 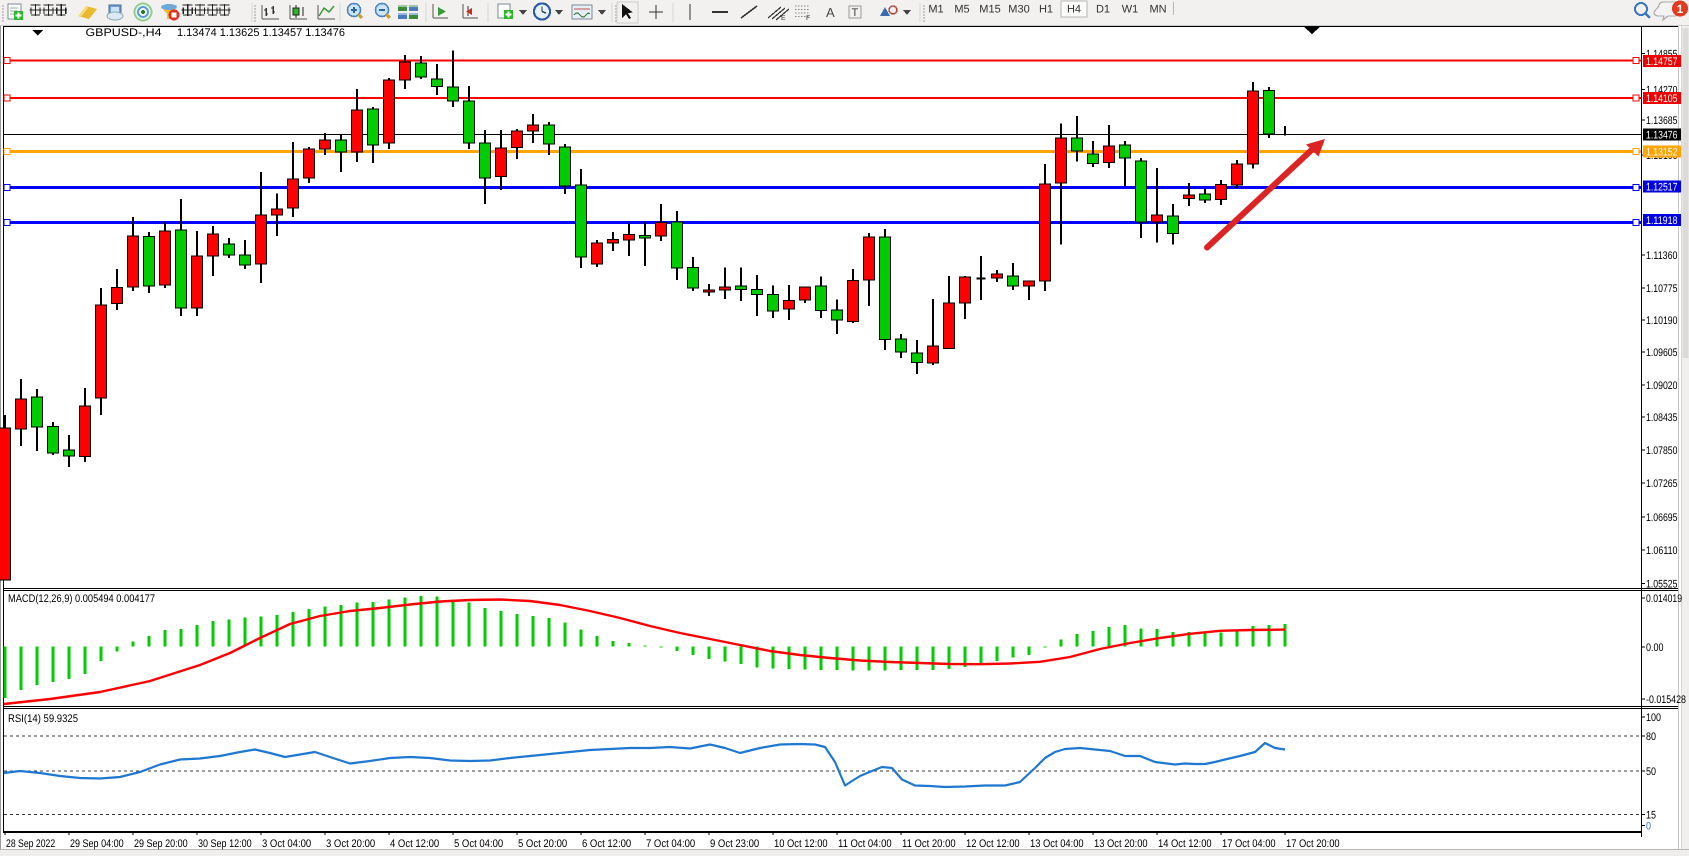 What do you see at coordinates (1648, 827) in the screenshot?
I see `svg-text: 0` at bounding box center [1648, 827].